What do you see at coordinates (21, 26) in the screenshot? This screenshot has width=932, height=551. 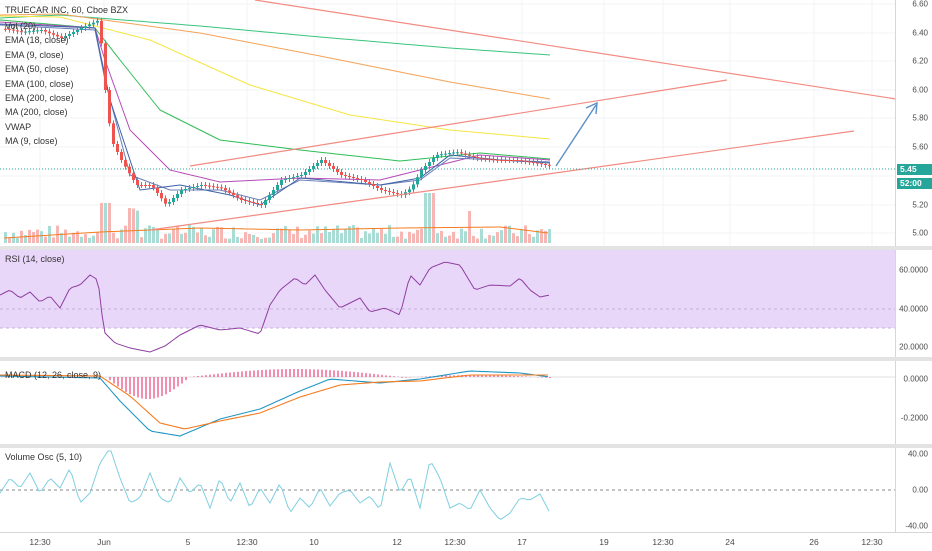 I see `legend-item: Vol (20)` at bounding box center [21, 26].